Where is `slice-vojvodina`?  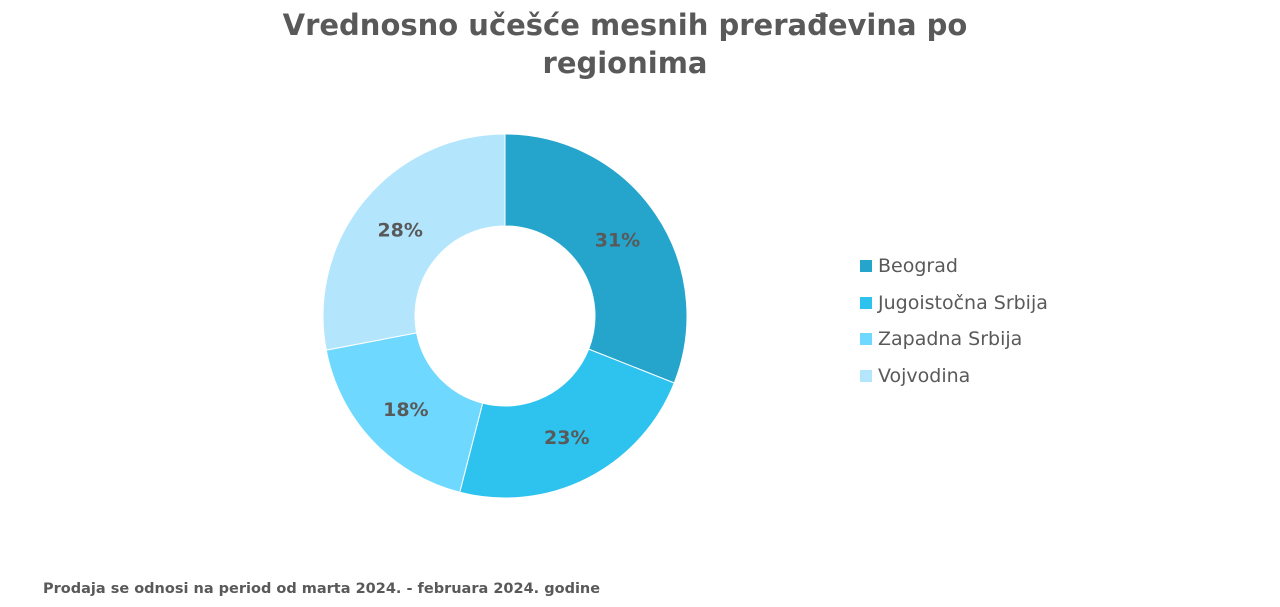
slice-vojvodina is located at coordinates (414, 242).